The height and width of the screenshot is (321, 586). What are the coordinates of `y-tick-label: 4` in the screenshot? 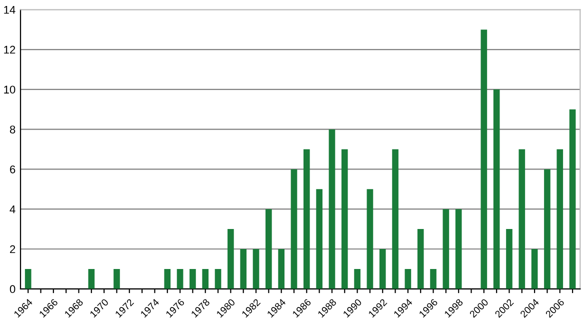 It's located at (13, 209).